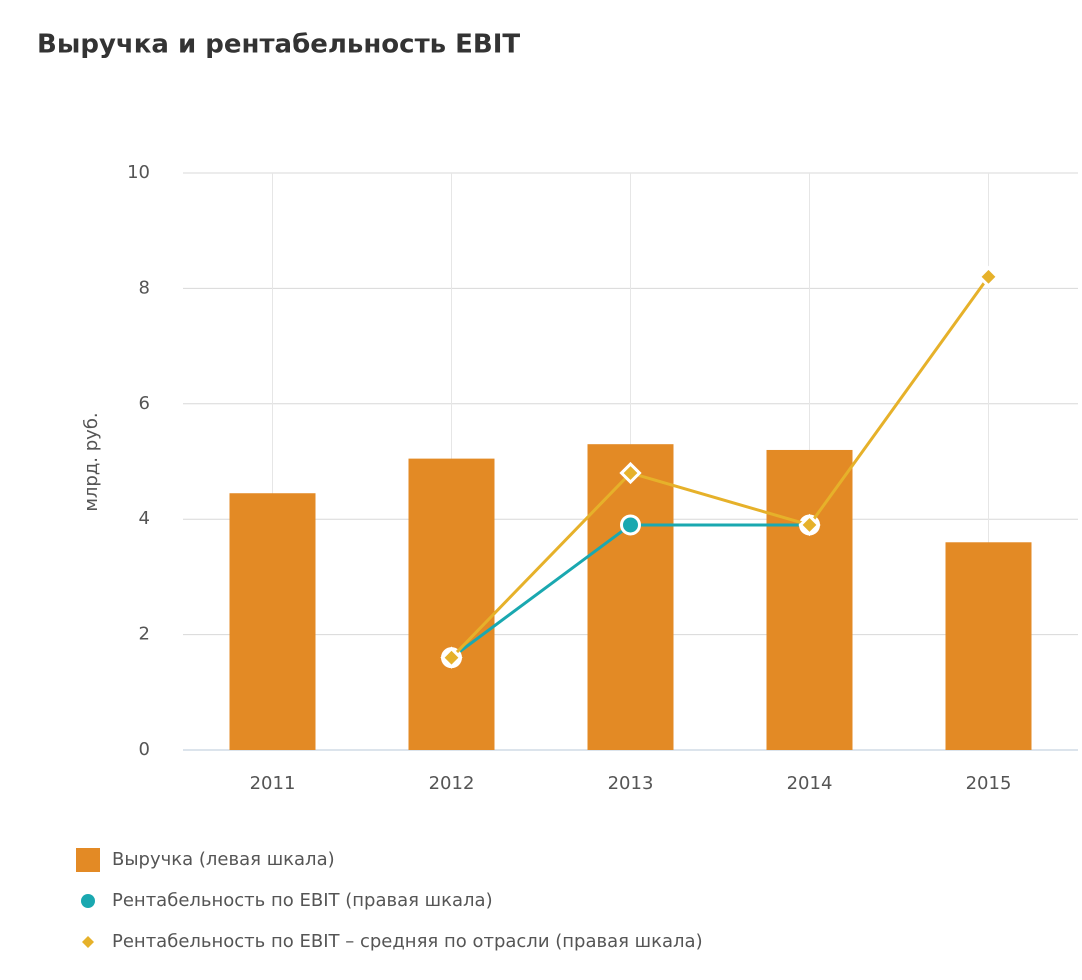  I want to click on x-tick-label: 2011, so click(273, 783).